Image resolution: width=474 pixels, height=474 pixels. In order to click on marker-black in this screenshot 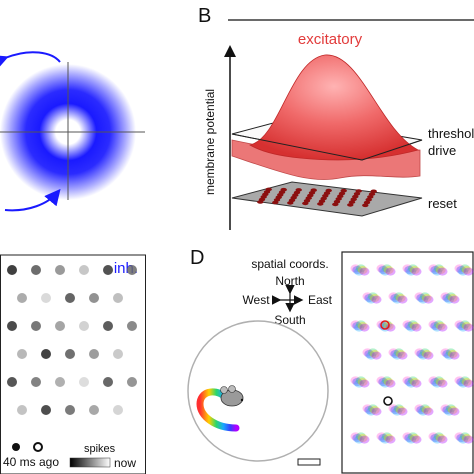, I will do `click(388, 401)`.